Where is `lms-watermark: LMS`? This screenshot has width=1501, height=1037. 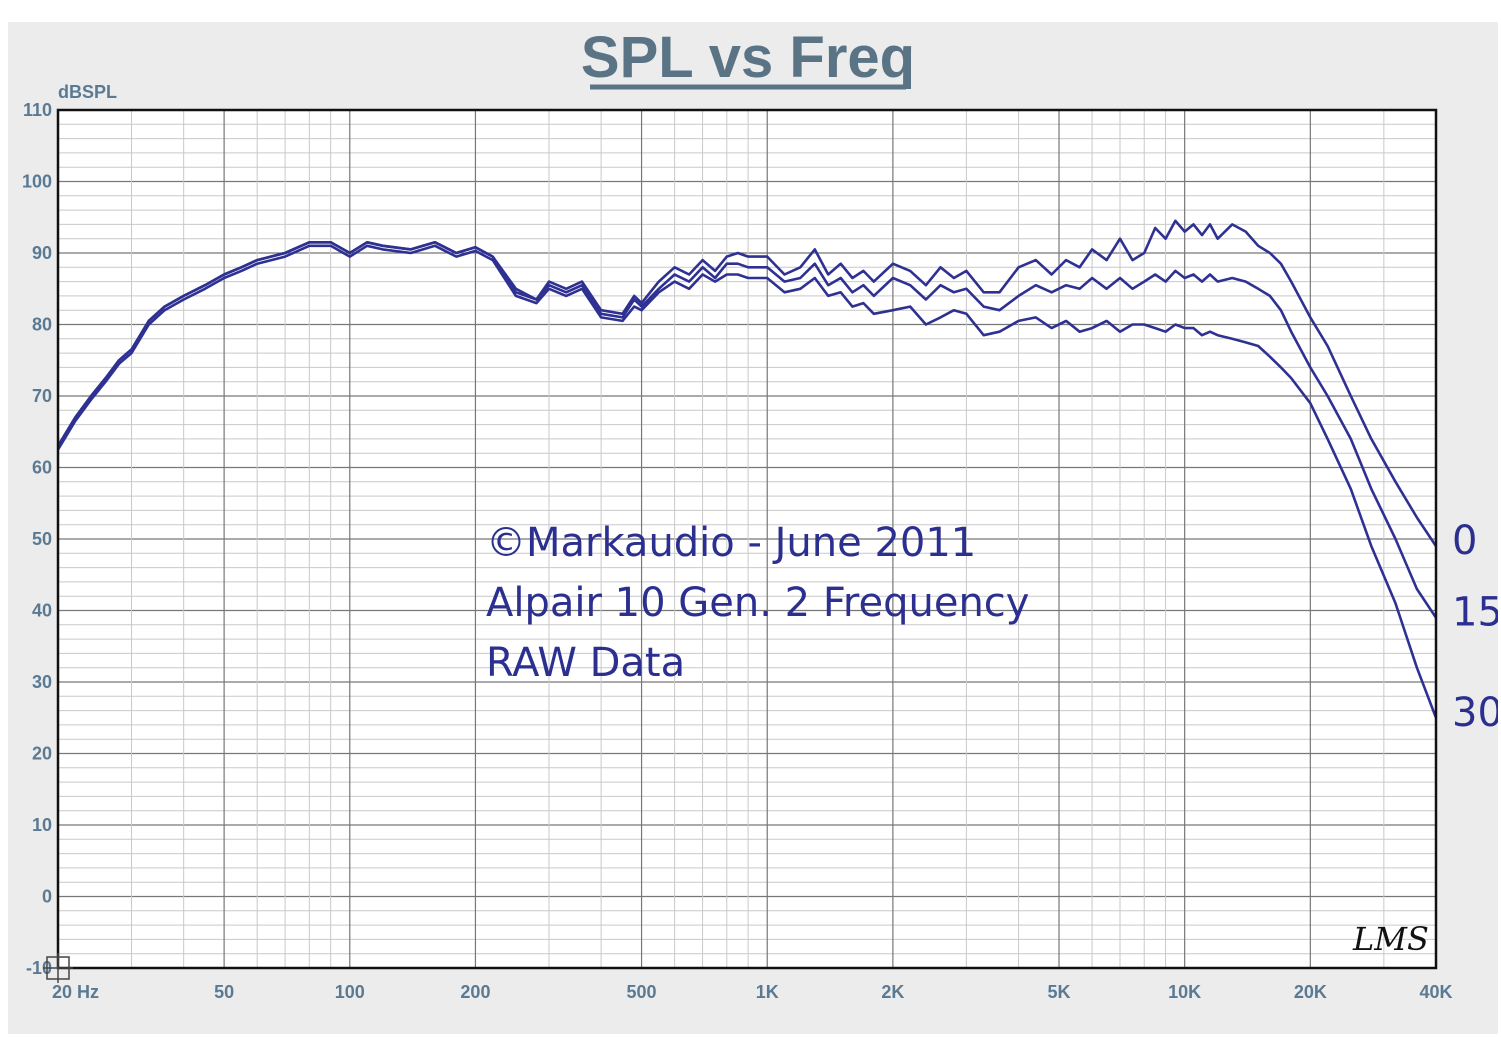
lms-watermark: LMS is located at coordinates (1390, 939).